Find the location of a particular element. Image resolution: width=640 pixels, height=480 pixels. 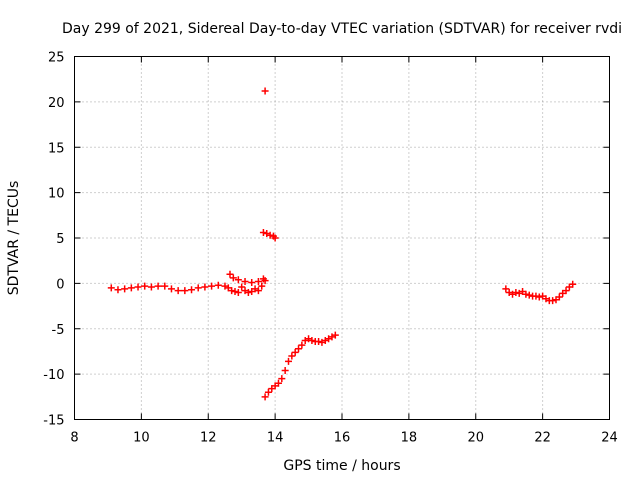

x-tick-label: 18 is located at coordinates (409, 438).